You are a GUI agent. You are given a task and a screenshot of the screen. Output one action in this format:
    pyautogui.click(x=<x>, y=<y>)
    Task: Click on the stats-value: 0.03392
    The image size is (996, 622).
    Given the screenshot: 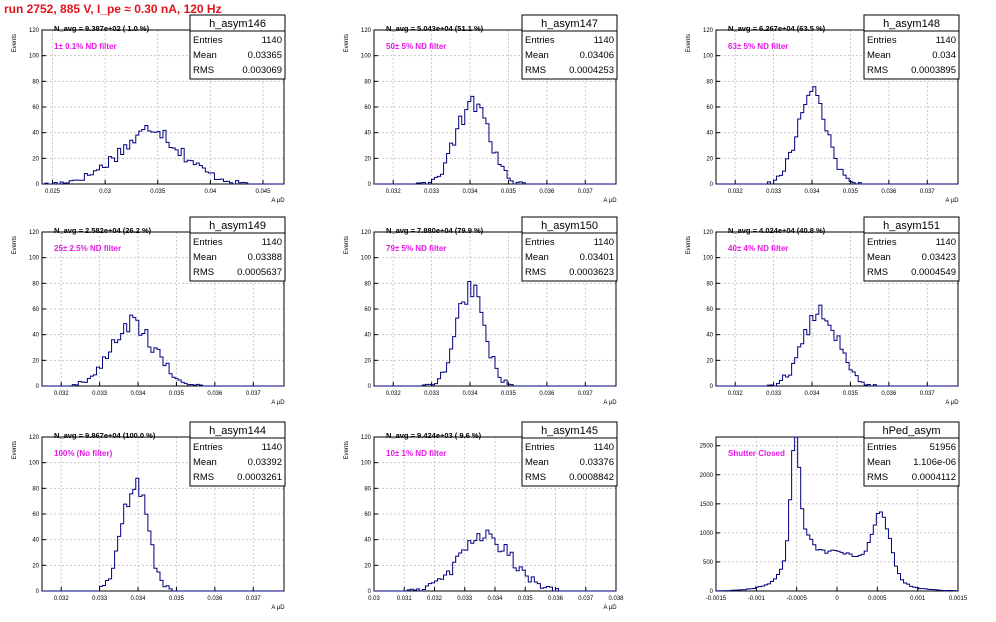 What is the action you would take?
    pyautogui.click(x=265, y=462)
    